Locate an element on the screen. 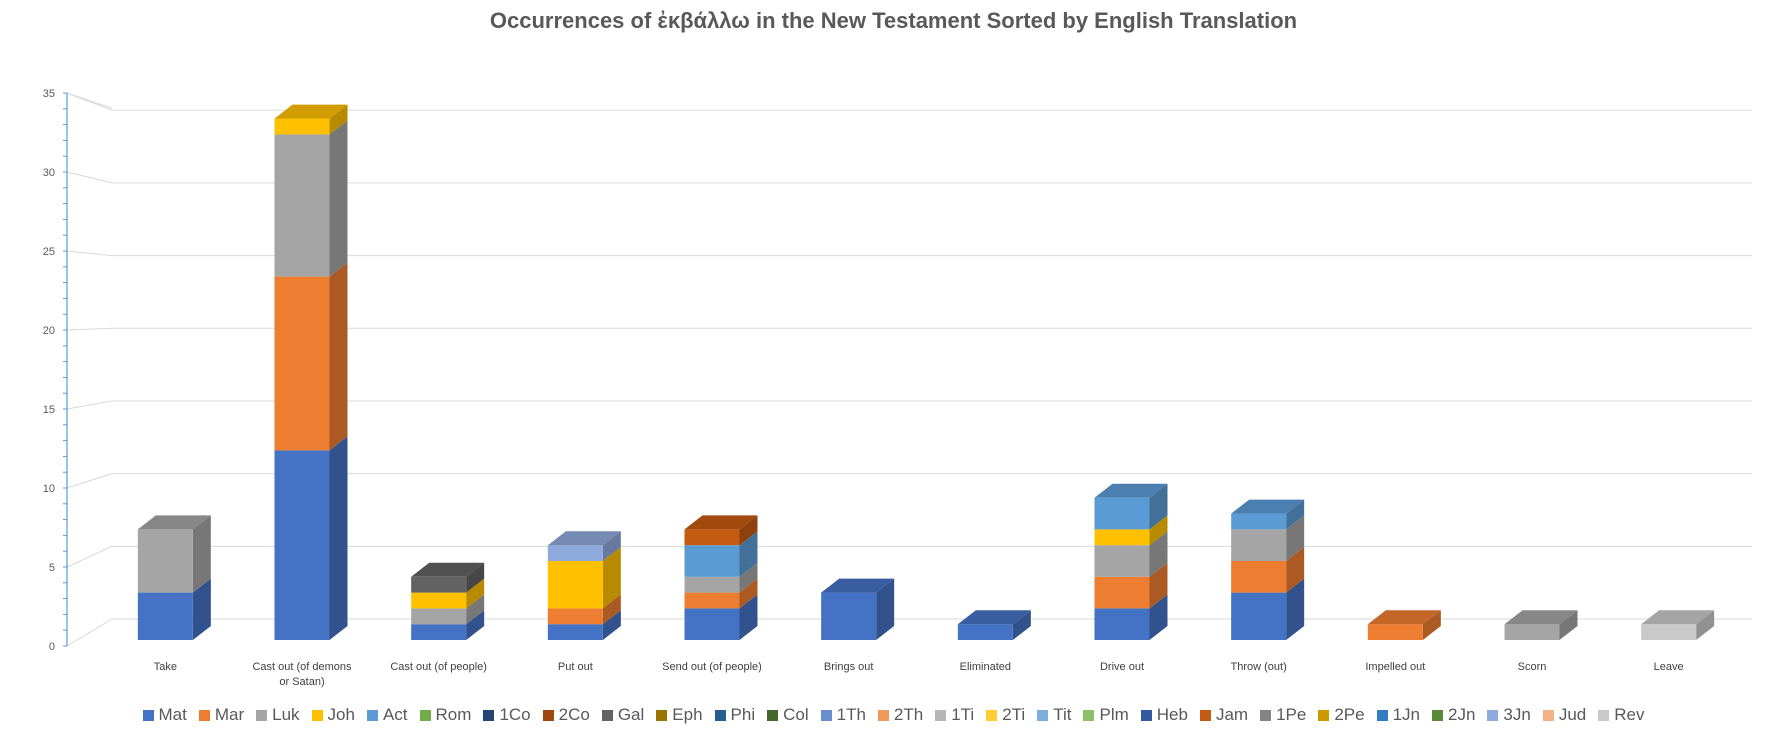 The image size is (1787, 732). legend-label: 2Jn is located at coordinates (1462, 714).